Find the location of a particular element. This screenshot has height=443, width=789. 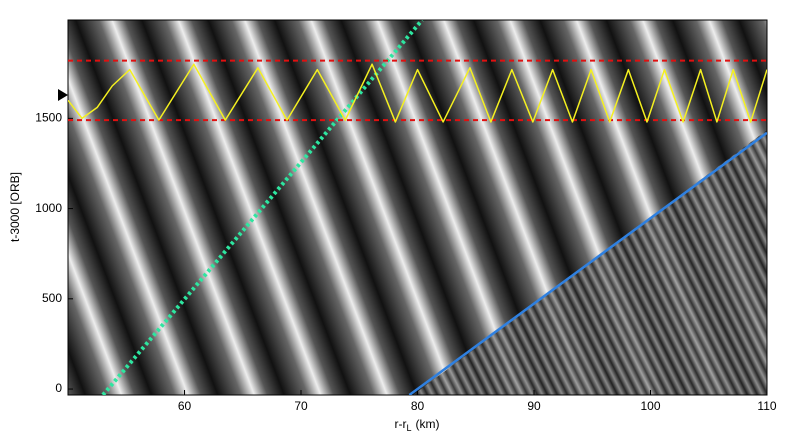

y-tick-label: 0 is located at coordinates (58, 388).